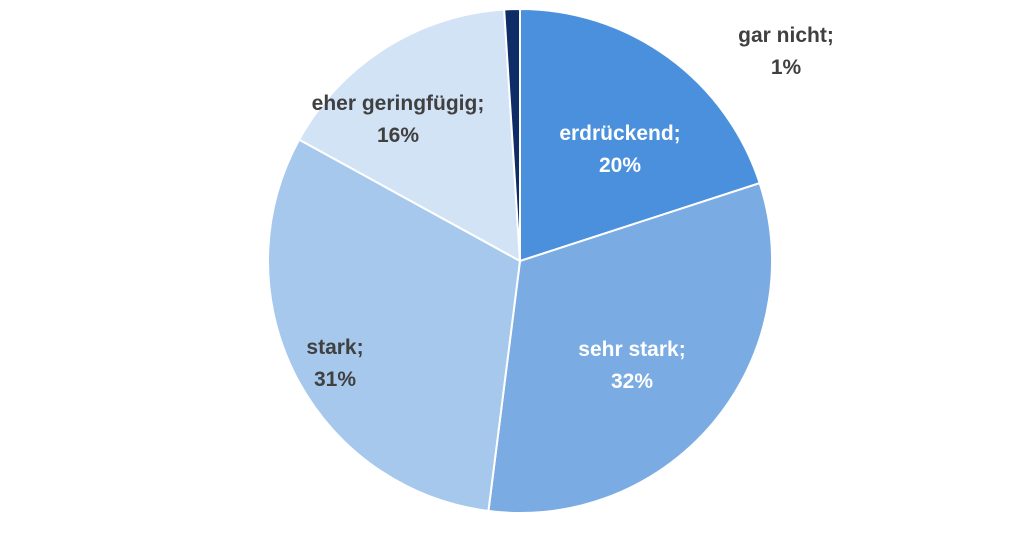  I want to click on slice-label-percent: 1%, so click(786, 67).